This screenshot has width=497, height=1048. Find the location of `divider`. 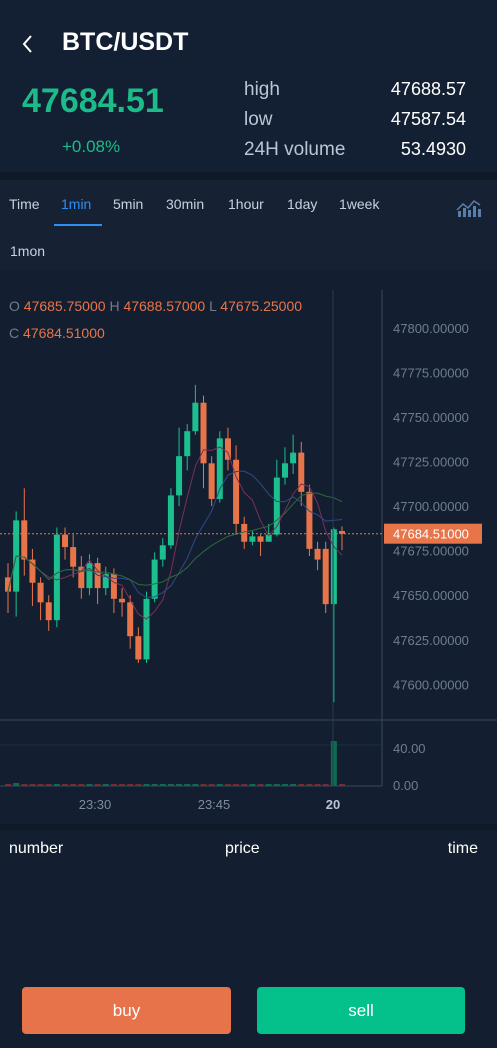

divider is located at coordinates (248, 827).